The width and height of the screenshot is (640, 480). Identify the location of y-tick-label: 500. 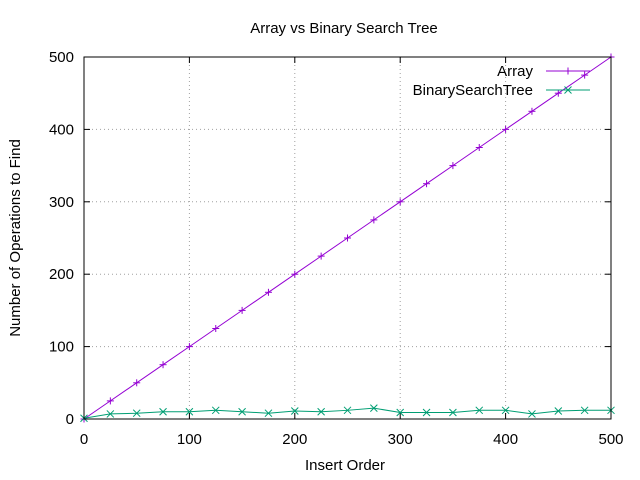
(61, 57).